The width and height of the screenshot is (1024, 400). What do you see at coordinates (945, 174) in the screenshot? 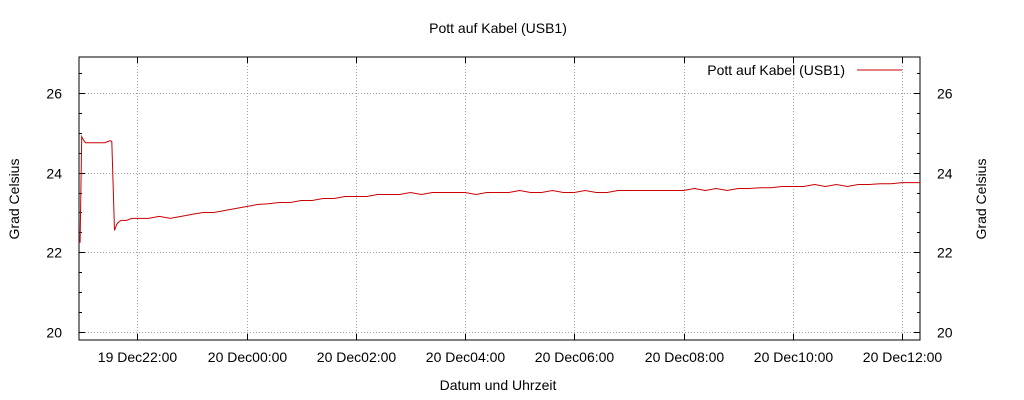
I see `y-tick-label-right: 24` at bounding box center [945, 174].